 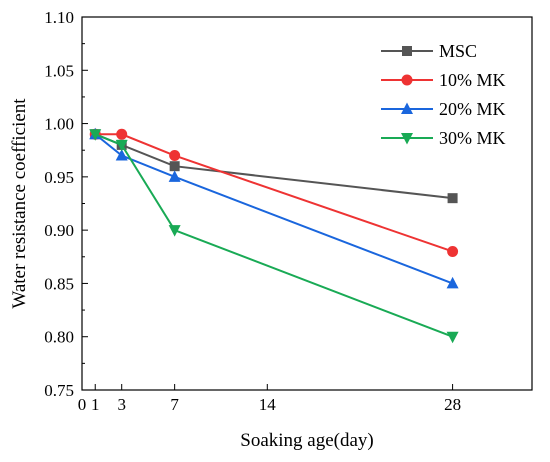 What do you see at coordinates (82, 404) in the screenshot?
I see `x-tick-label: 0` at bounding box center [82, 404].